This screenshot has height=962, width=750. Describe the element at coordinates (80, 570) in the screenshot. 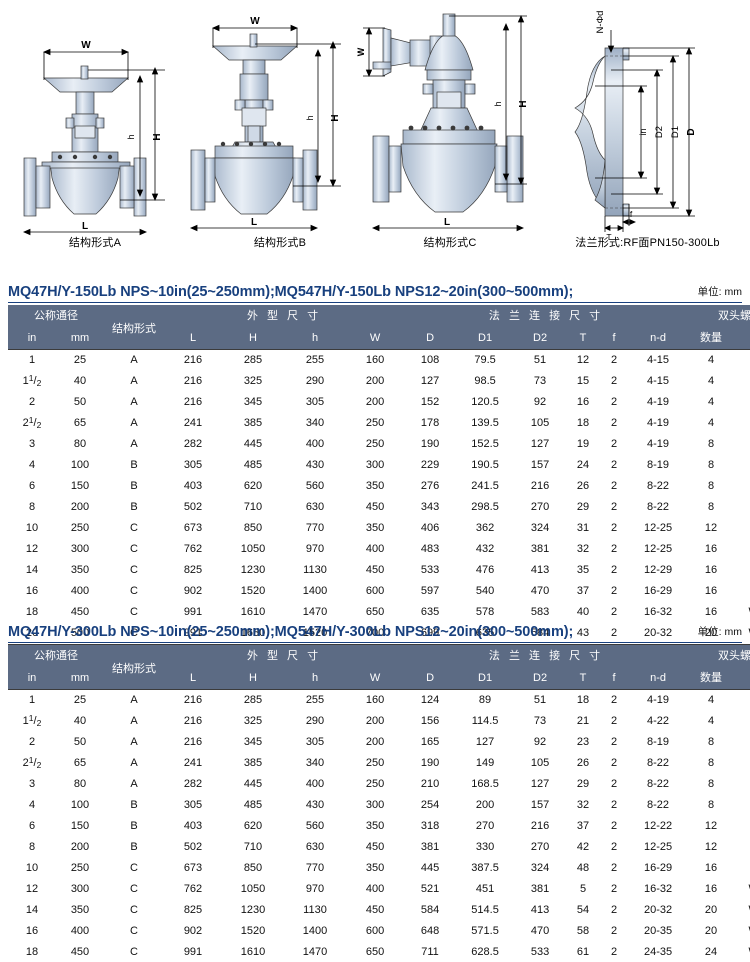

I see `cell-mm: 350` at that location.